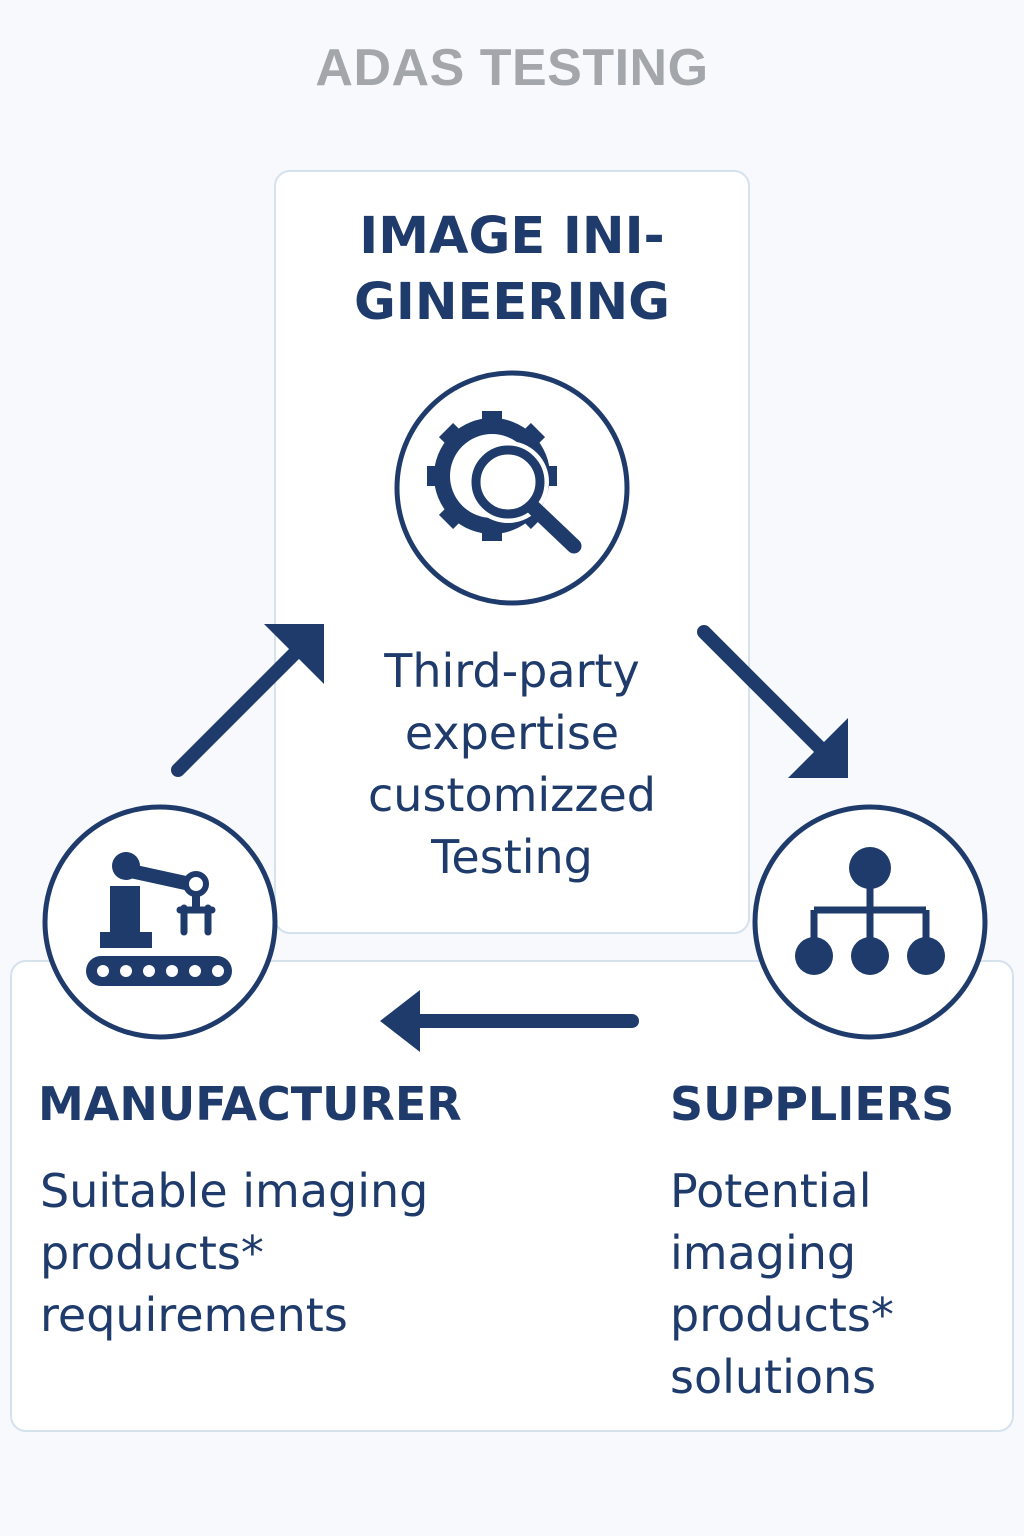 The width and height of the screenshot is (1024, 1536). I want to click on robot-base, so click(126, 940).